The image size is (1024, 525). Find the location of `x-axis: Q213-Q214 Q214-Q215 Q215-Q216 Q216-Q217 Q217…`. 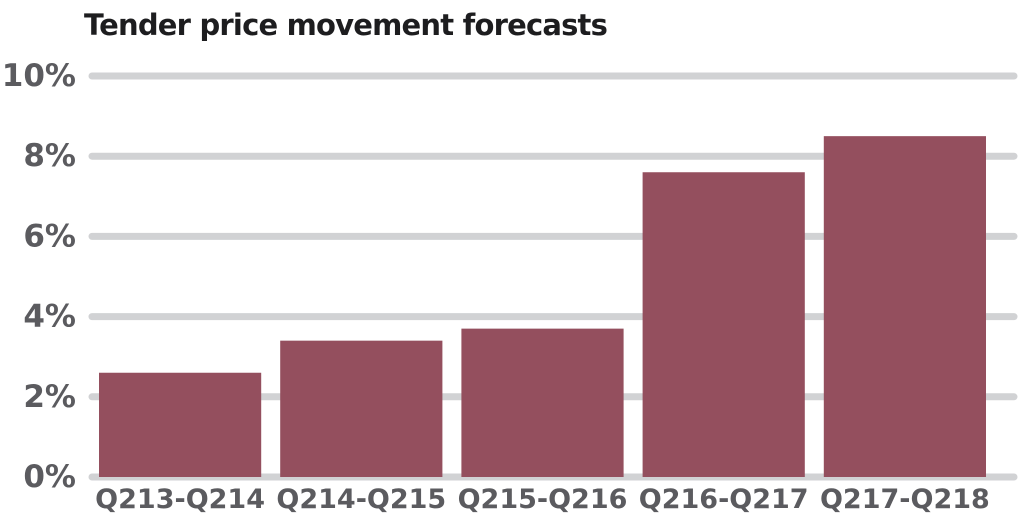

x-axis: Q213-Q214 Q214-Q215 Q215-Q216 Q216-Q217 Q217… is located at coordinates (542, 499).